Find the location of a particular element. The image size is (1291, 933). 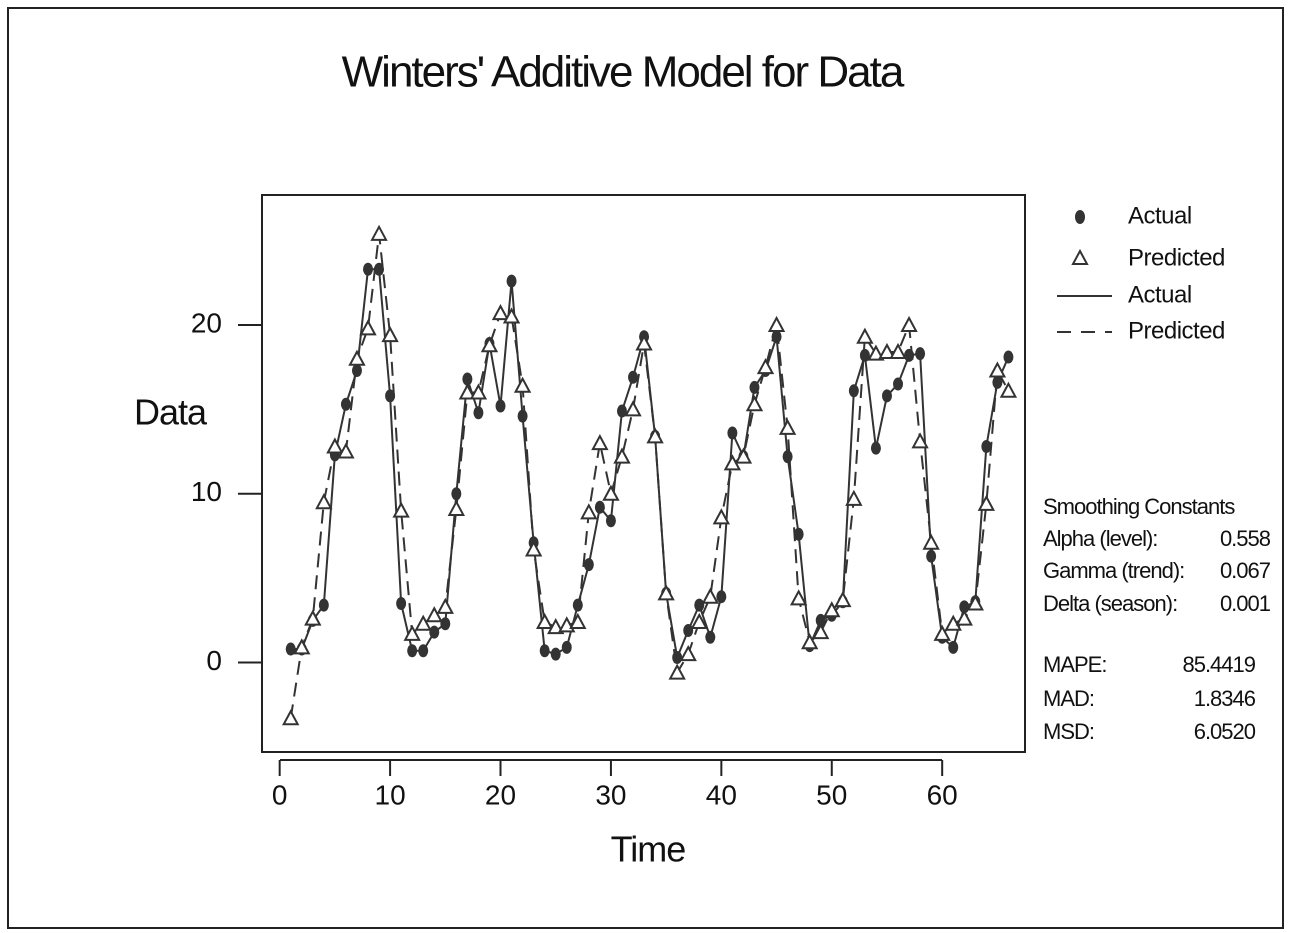

y-tick-label: 0 is located at coordinates (214, 660).